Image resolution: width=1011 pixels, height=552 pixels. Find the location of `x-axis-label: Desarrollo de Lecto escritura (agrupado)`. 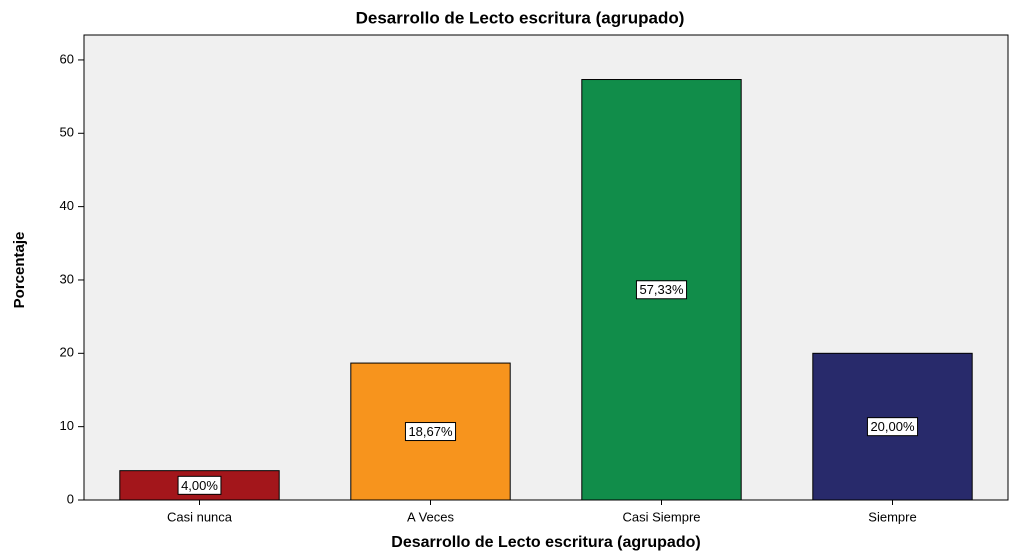

x-axis-label: Desarrollo de Lecto escritura (agrupado) is located at coordinates (545, 542).